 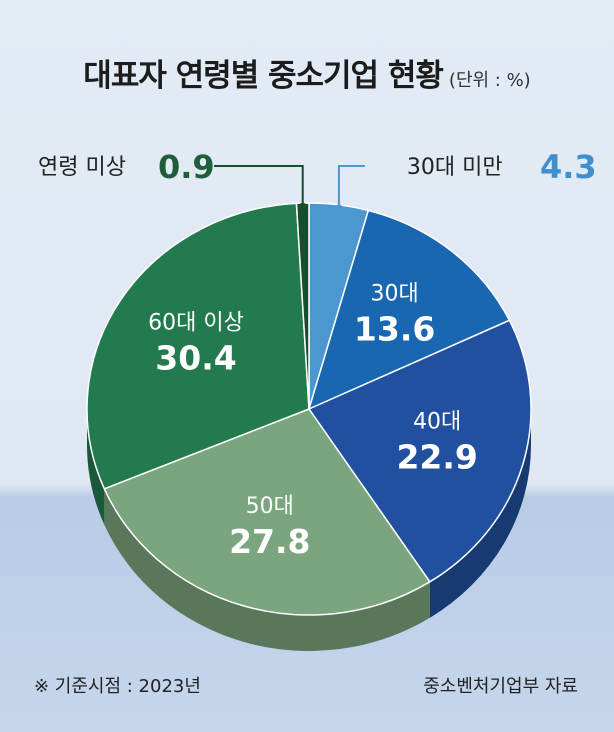 I want to click on slice-category-label: 60대 이상, so click(x=196, y=323).